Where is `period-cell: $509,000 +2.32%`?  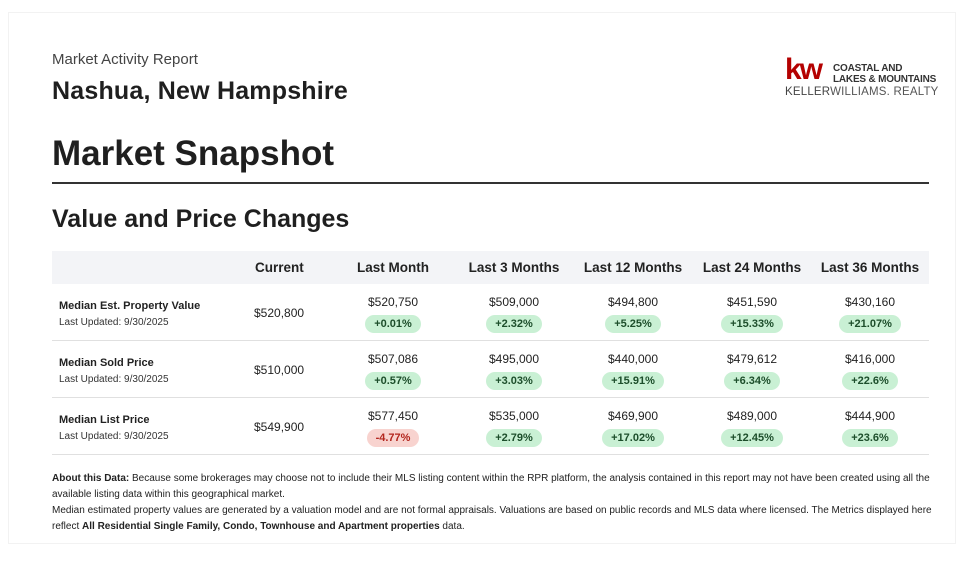
period-cell: $509,000 +2.32% is located at coordinates (514, 314).